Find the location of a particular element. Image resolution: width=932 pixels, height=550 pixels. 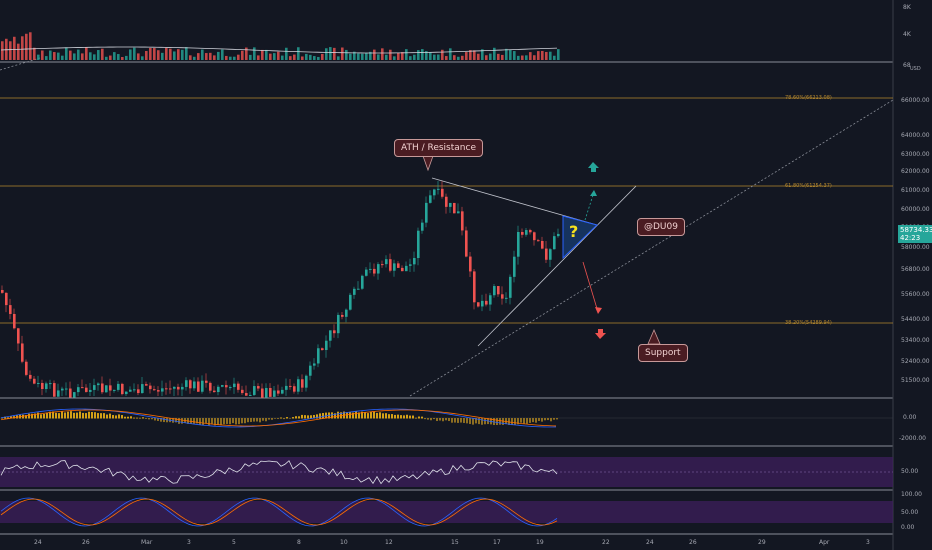

support-callout: Support is located at coordinates (663, 353).